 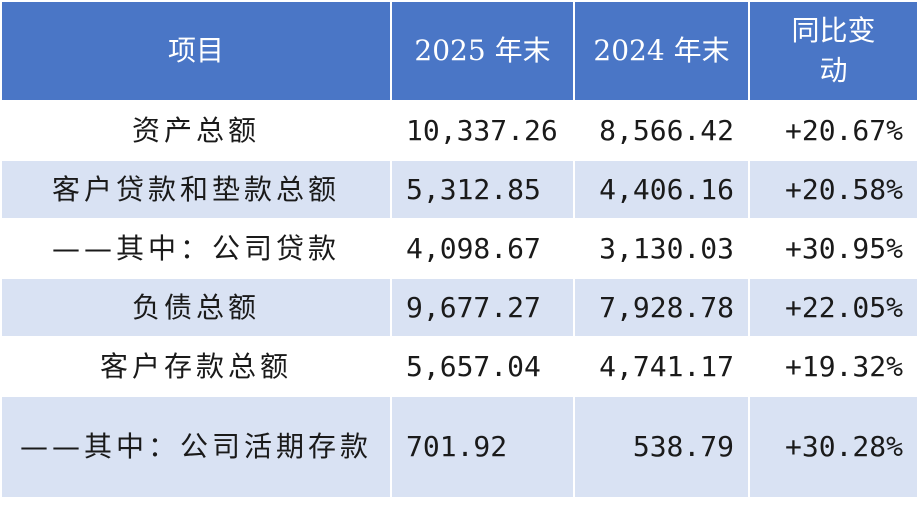 What do you see at coordinates (832, 307) in the screenshot?
I see `table-cell: +22.05%` at bounding box center [832, 307].